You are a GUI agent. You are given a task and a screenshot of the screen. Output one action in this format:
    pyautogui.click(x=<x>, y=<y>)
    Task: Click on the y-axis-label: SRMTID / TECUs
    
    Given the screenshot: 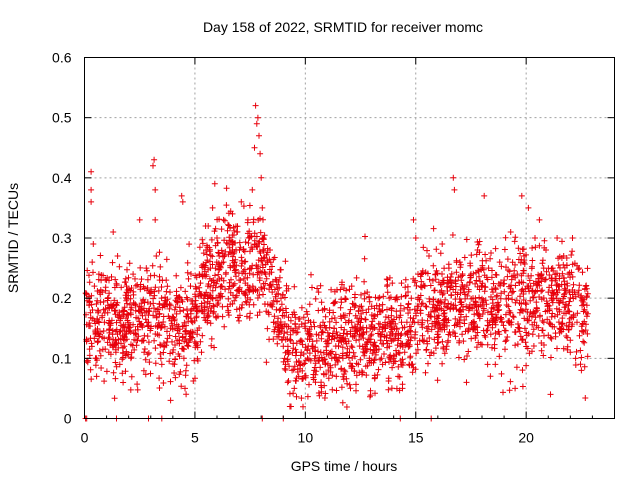 What is the action you would take?
    pyautogui.click(x=13, y=238)
    